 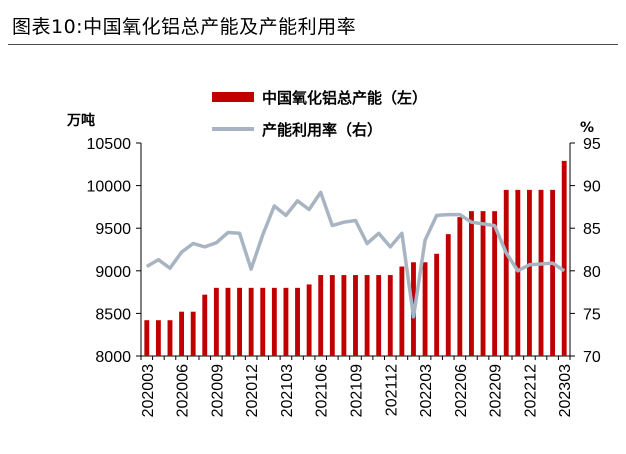 What do you see at coordinates (109, 144) in the screenshot?
I see `left-tick-label: 10500` at bounding box center [109, 144].